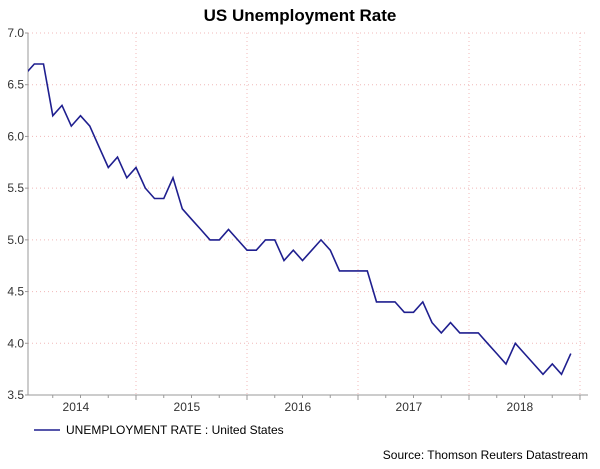  I want to click on y-tick-label: 4.5, so click(15, 292).